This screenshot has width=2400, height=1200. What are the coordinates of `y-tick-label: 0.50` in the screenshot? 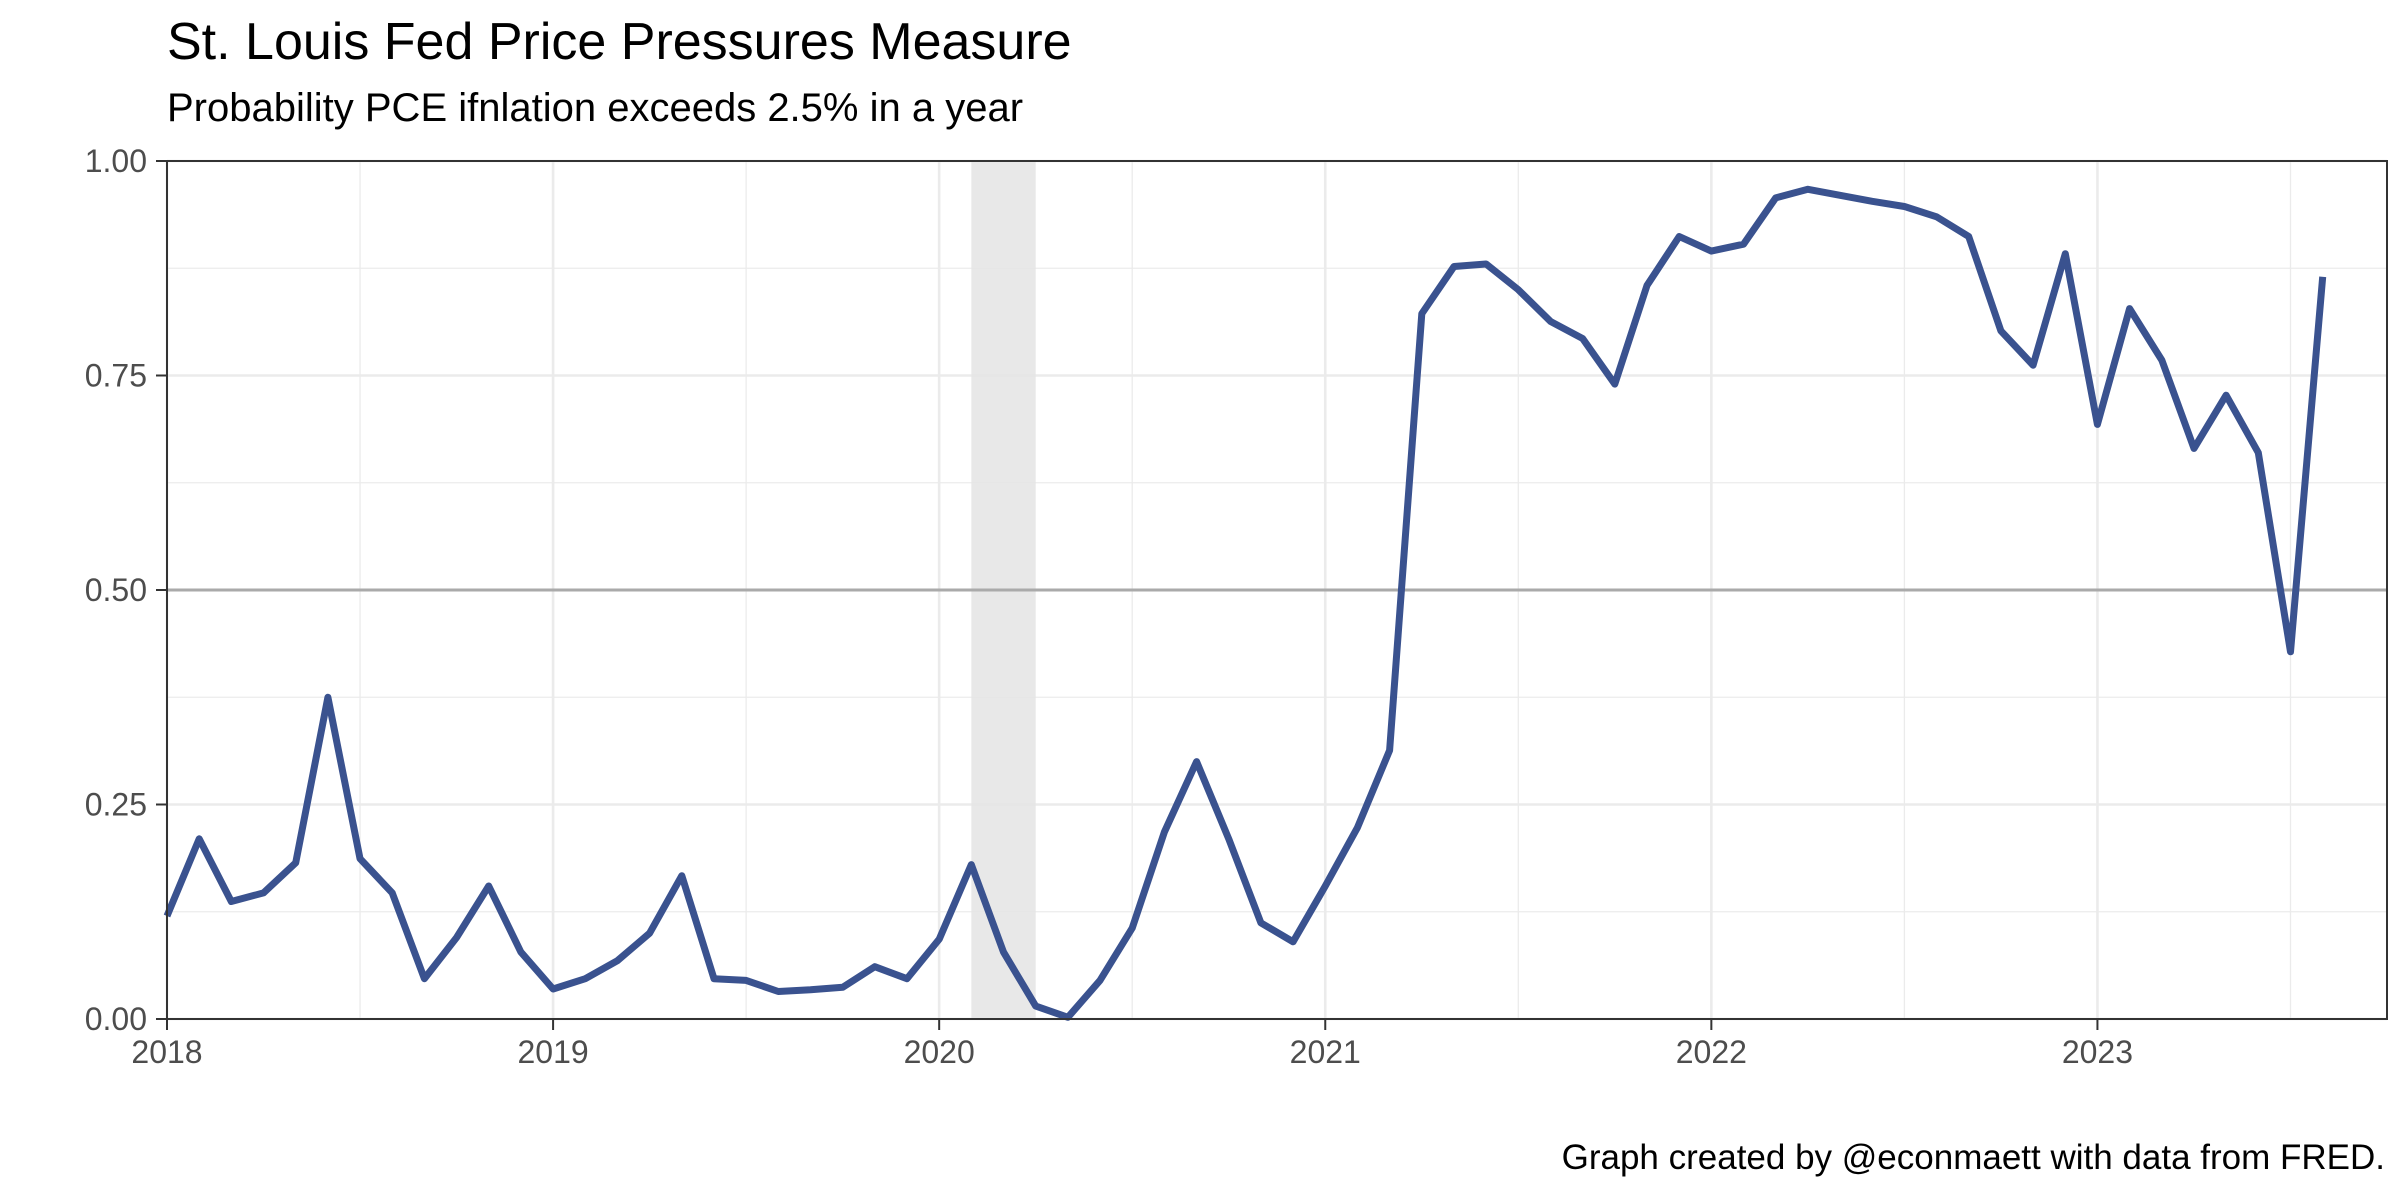 It's located at (116, 590).